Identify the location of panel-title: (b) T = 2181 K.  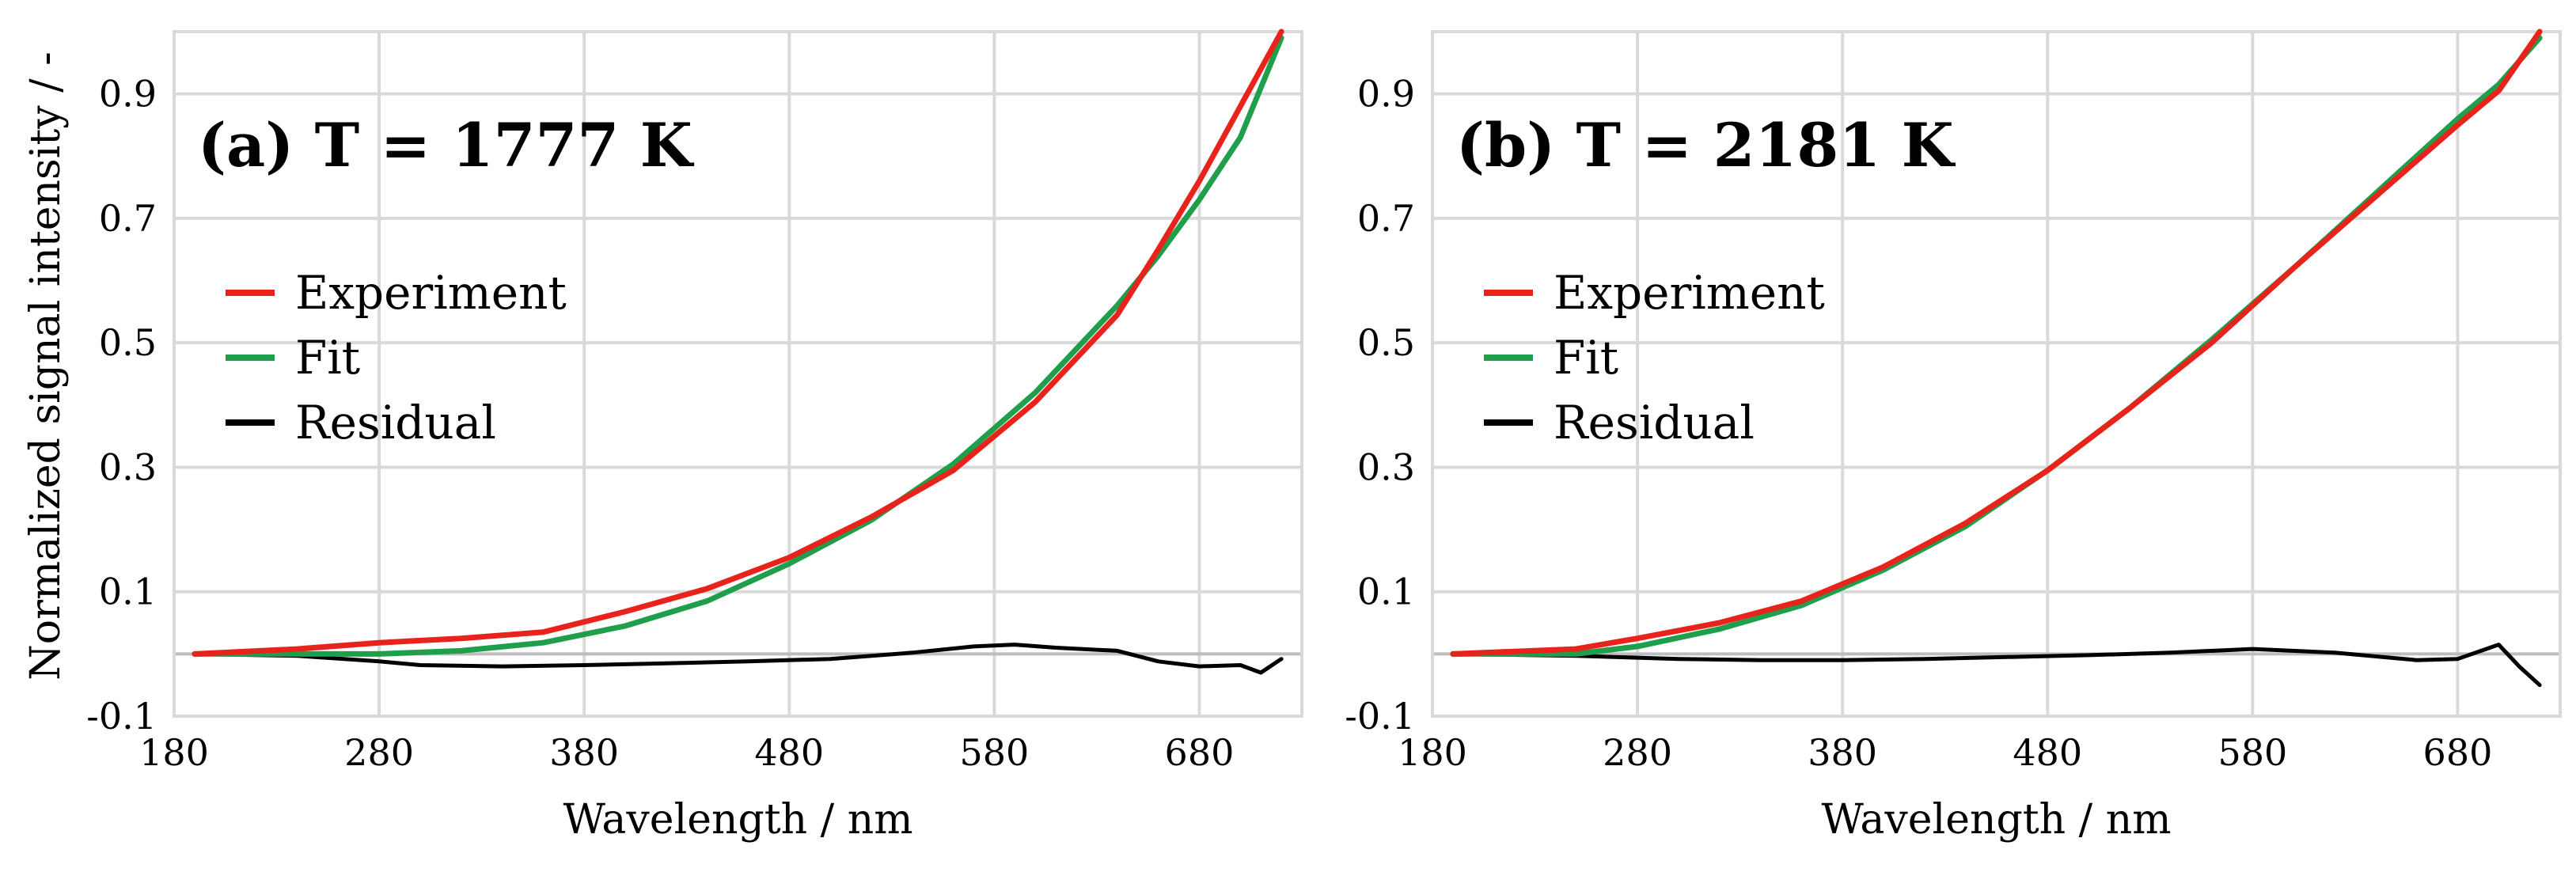
(1706, 145).